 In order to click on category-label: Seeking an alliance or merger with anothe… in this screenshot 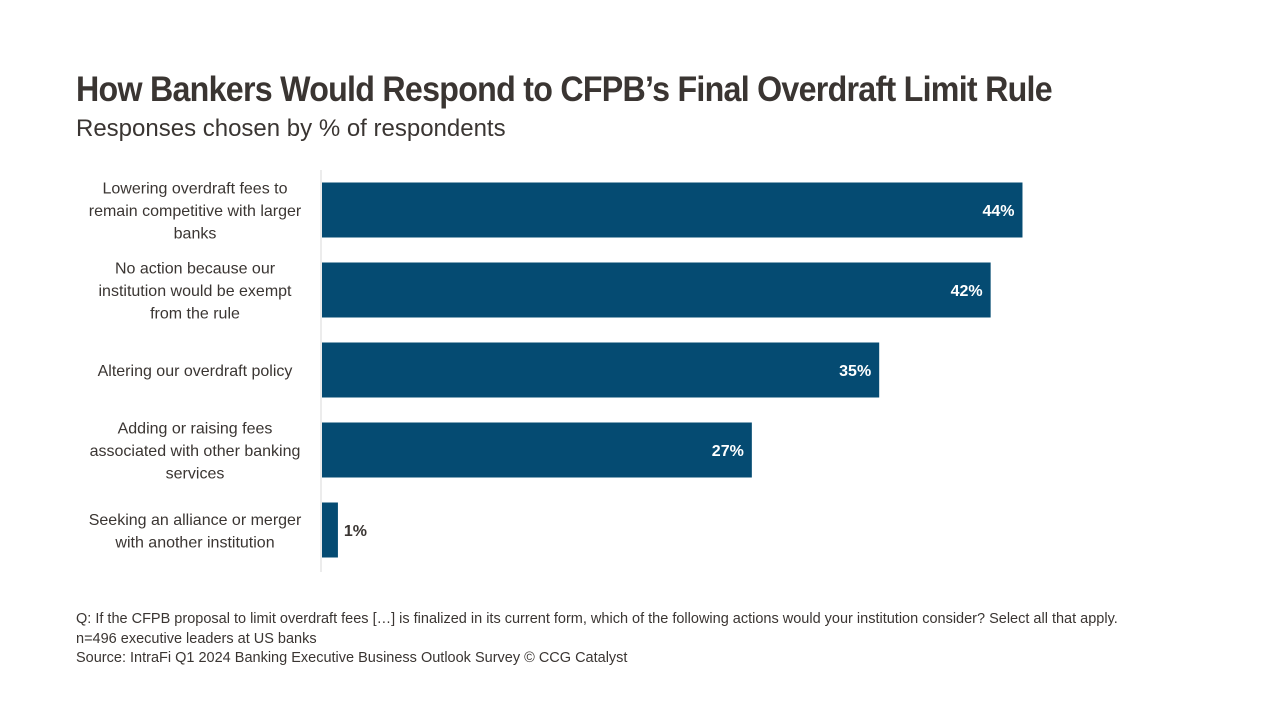, I will do `click(195, 532)`.